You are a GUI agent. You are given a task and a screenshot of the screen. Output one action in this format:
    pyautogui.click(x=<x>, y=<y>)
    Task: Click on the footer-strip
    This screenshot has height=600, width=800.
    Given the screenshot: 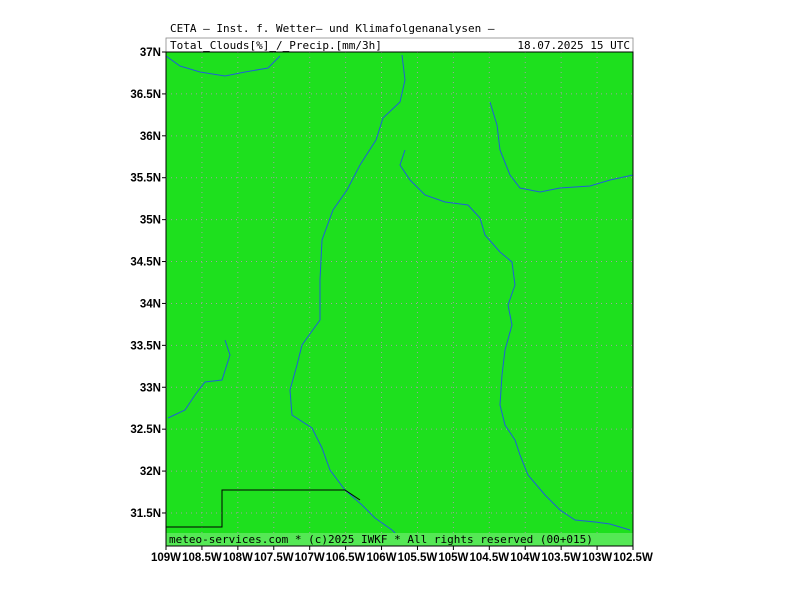 What is the action you would take?
    pyautogui.click(x=399, y=539)
    